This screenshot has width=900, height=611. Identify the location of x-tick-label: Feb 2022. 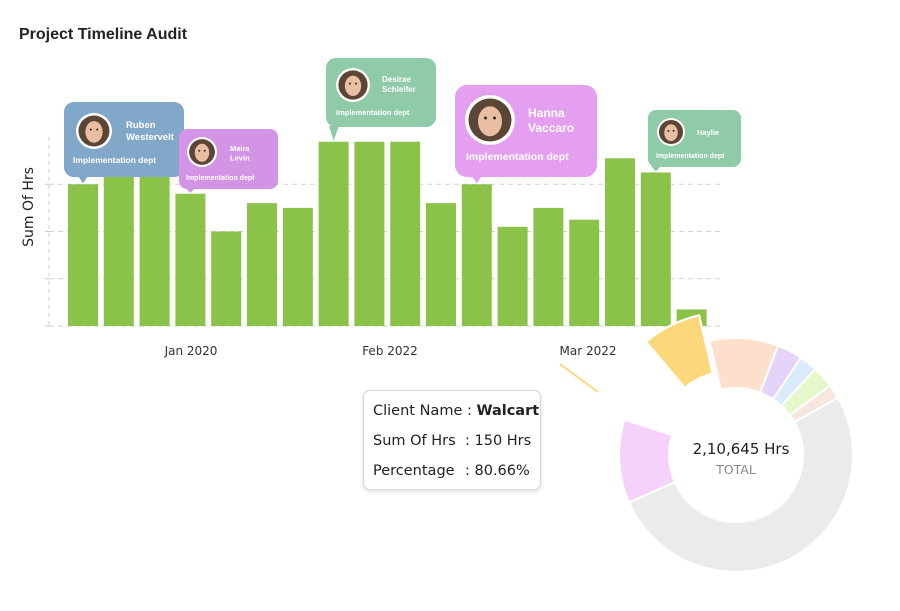
(390, 351).